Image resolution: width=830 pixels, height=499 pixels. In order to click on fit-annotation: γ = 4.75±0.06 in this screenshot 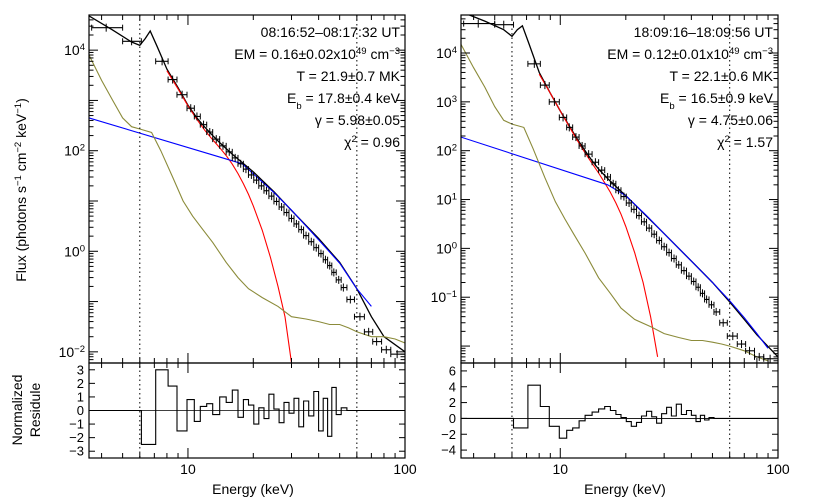, I will do `click(730, 120)`.